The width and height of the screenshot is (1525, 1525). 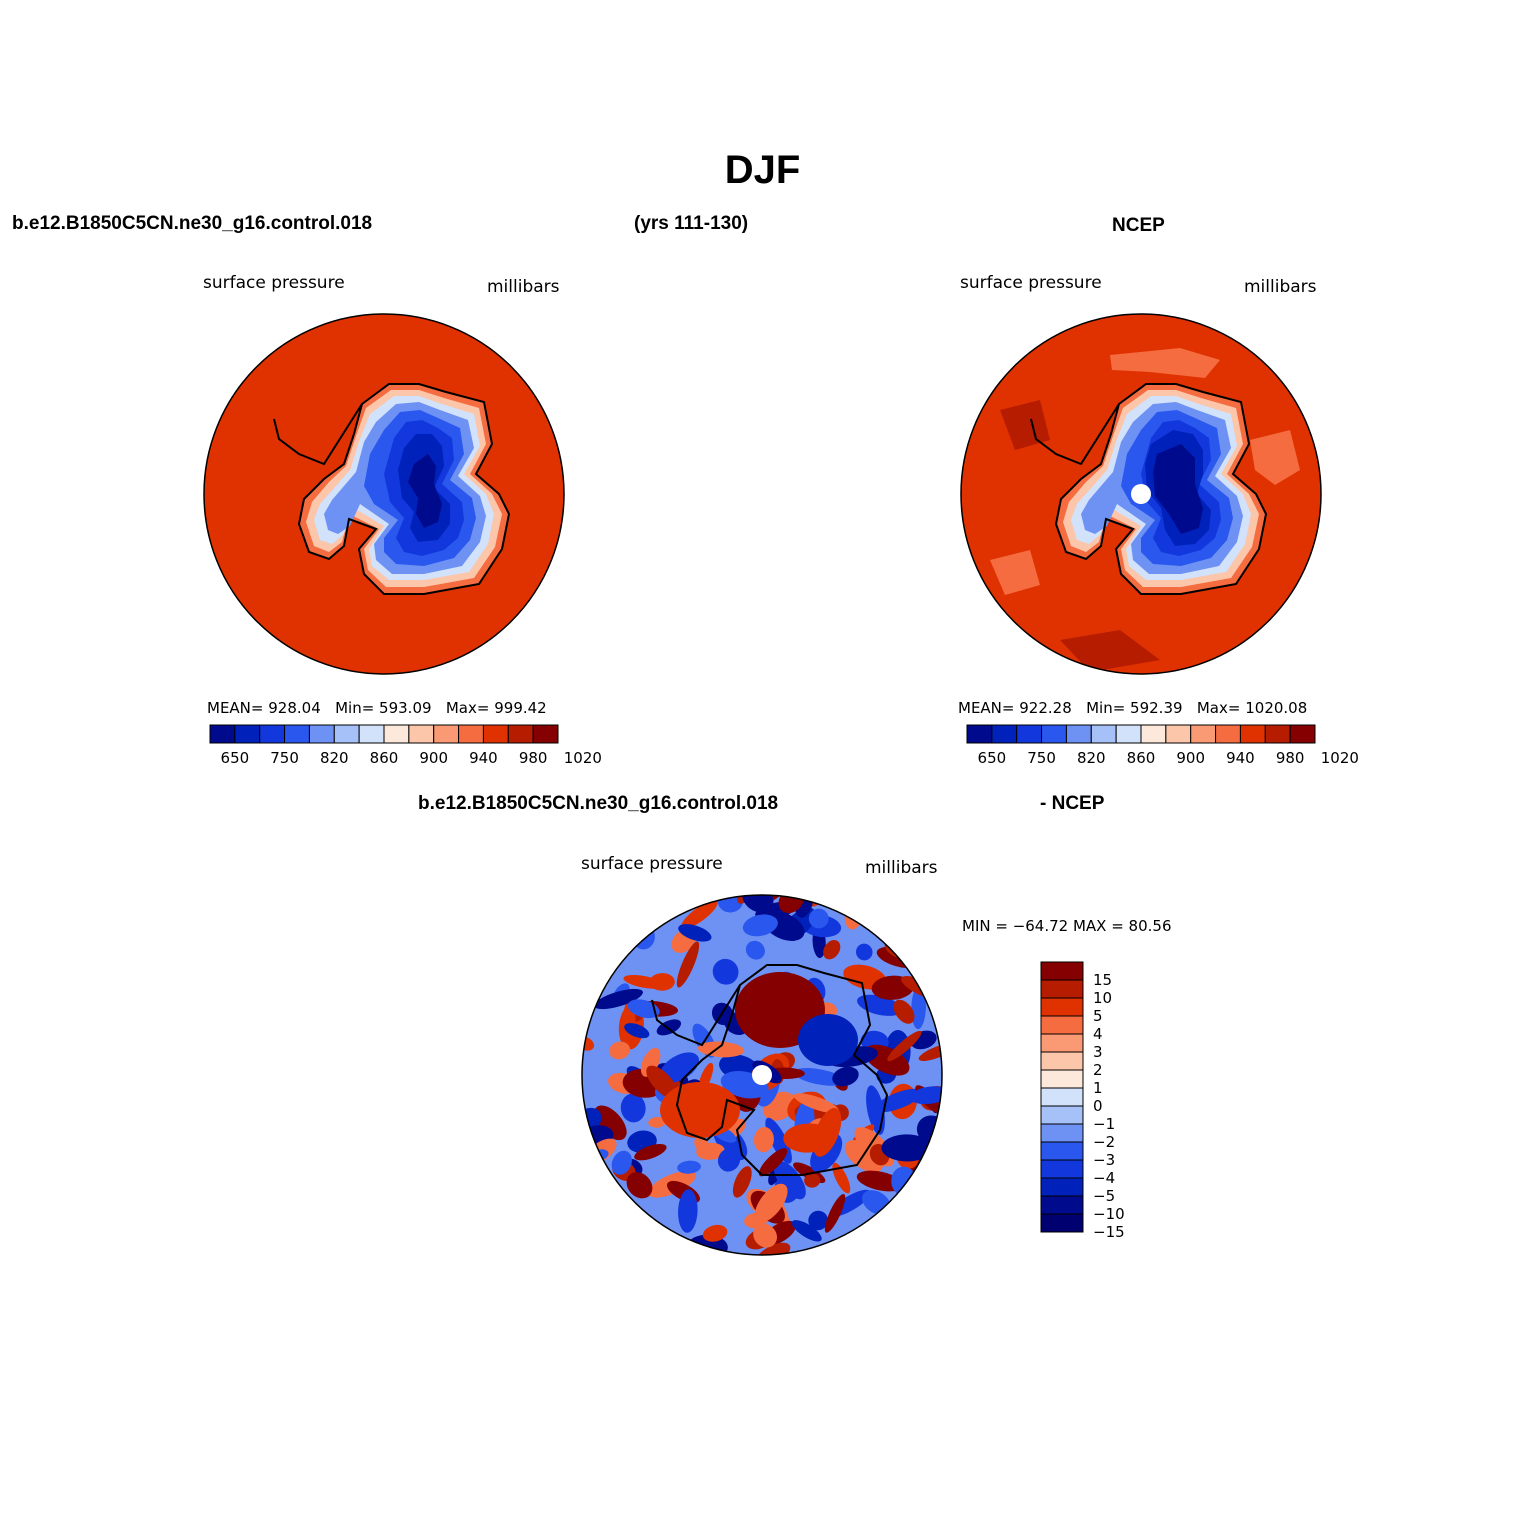 I want to click on colorbar-tick-label: 860, so click(x=384, y=758).